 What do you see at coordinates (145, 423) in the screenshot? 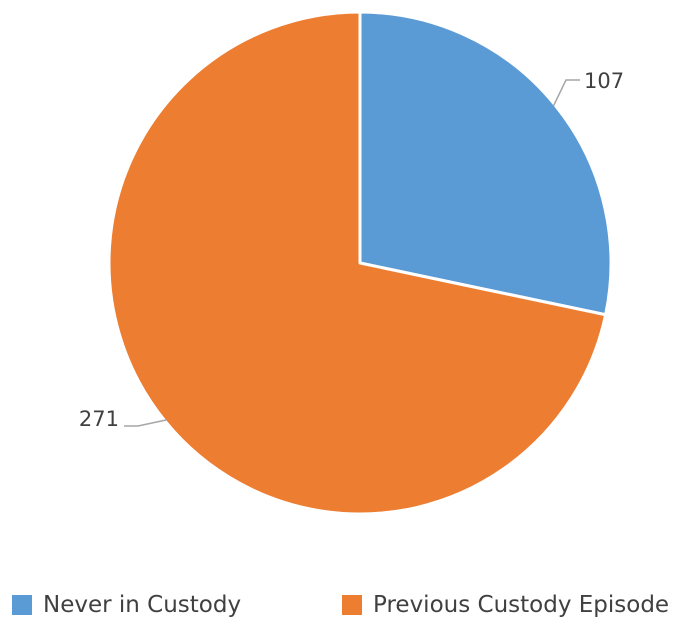
I see `leader-line-previous-custody-episode` at bounding box center [145, 423].